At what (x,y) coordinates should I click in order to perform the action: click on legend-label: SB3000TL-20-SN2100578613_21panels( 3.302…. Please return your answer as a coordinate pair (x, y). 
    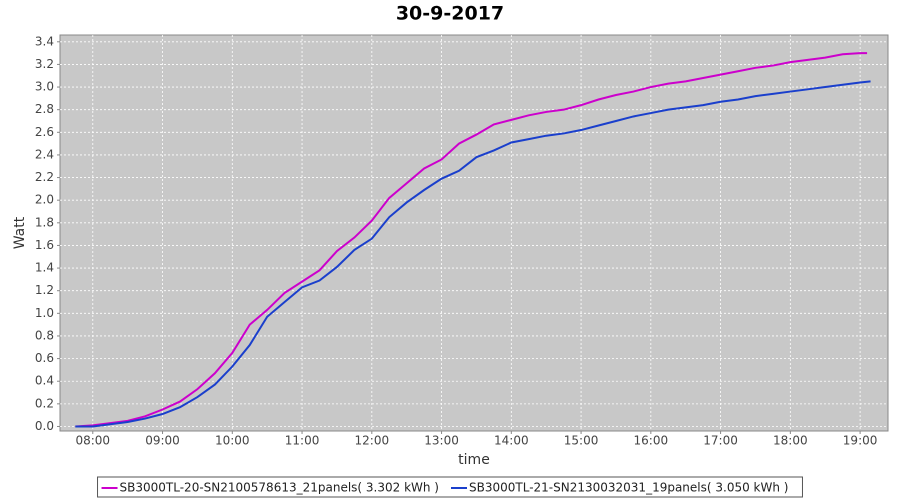
    Looking at the image, I should click on (279, 488).